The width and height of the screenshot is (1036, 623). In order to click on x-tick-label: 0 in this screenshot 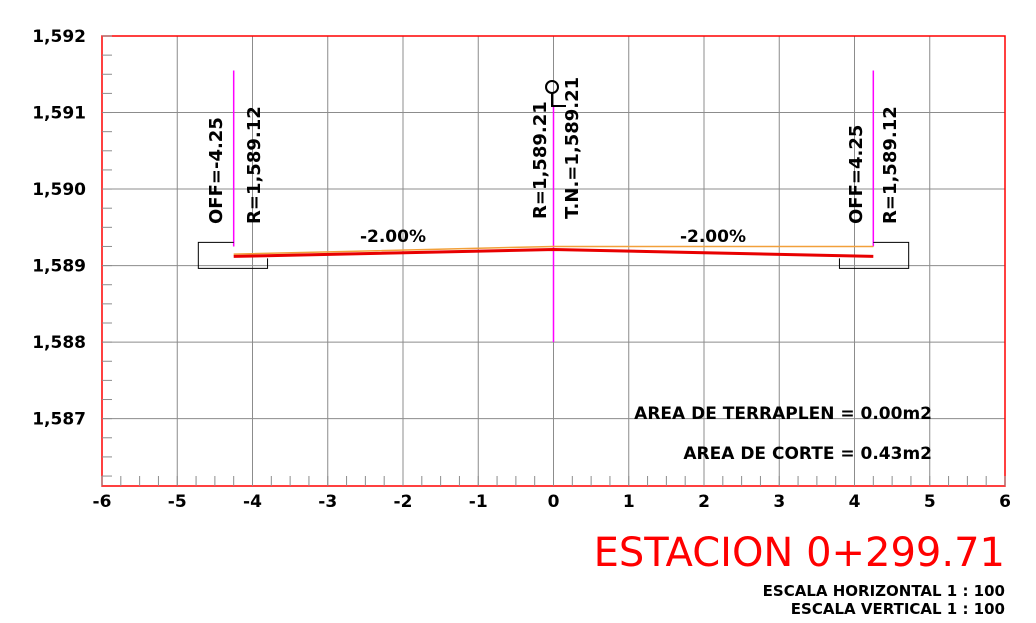, I will do `click(554, 502)`.